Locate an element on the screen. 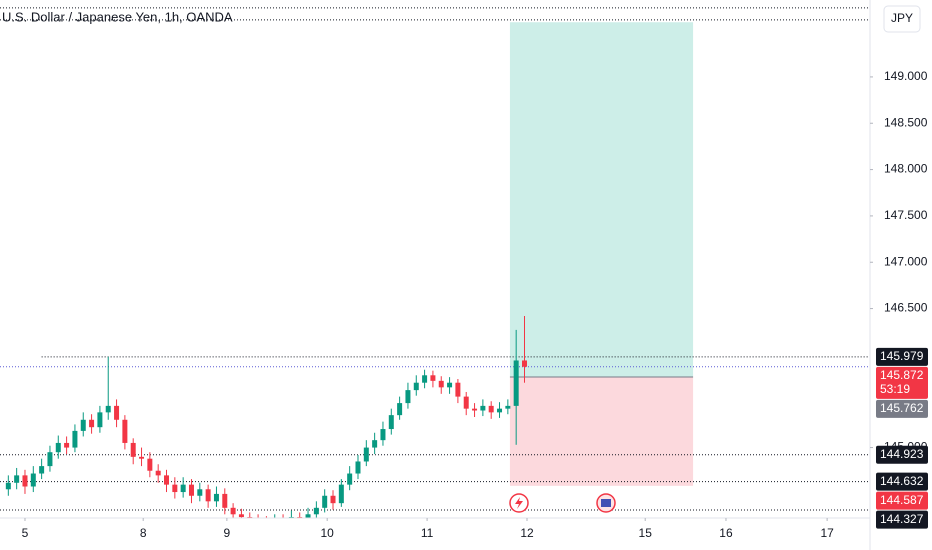 The image size is (932, 550). price-tag-label: 144.632 is located at coordinates (902, 481).